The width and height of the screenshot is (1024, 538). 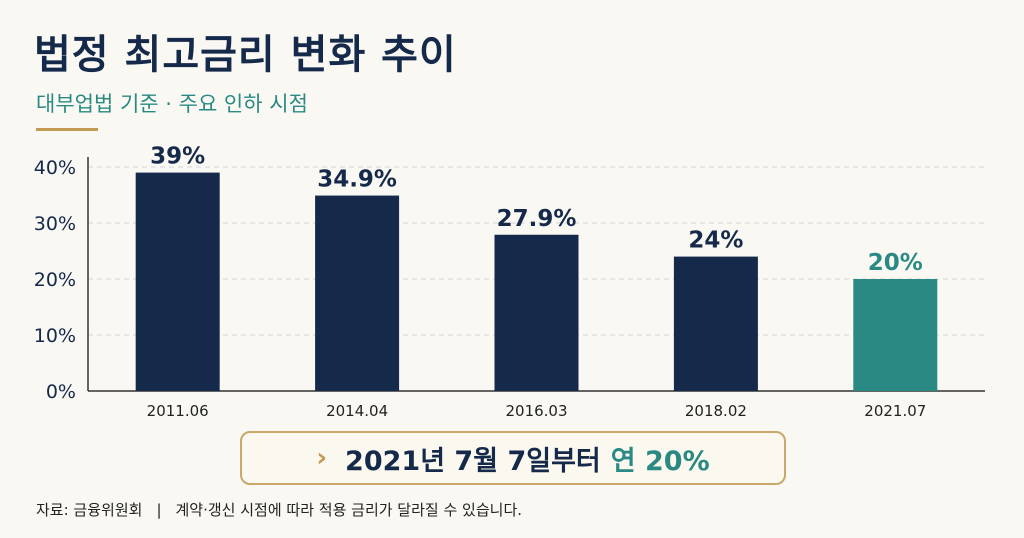 What do you see at coordinates (55, 168) in the screenshot?
I see `y-tick-label: 40%` at bounding box center [55, 168].